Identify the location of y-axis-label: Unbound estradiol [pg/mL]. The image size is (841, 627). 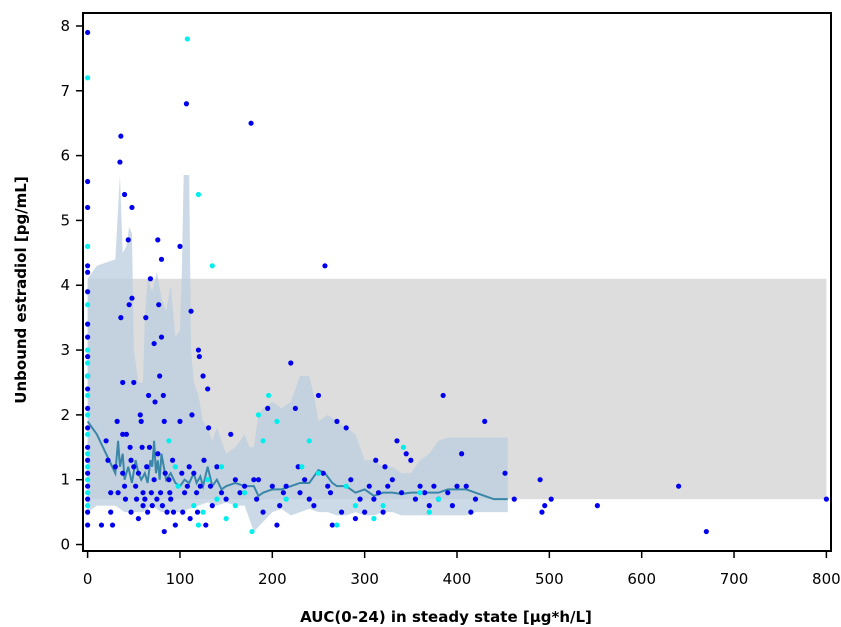
(21, 289).